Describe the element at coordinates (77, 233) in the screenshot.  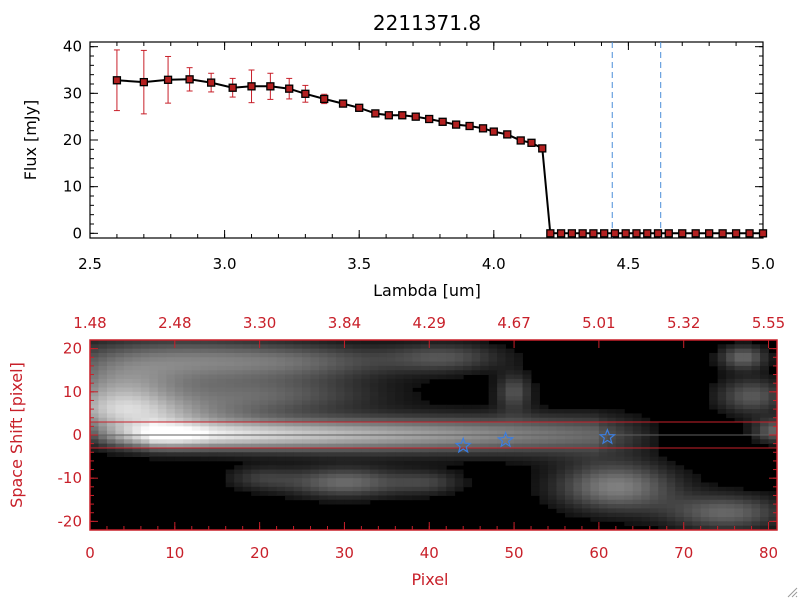
I see `y-tick-label: 0` at that location.